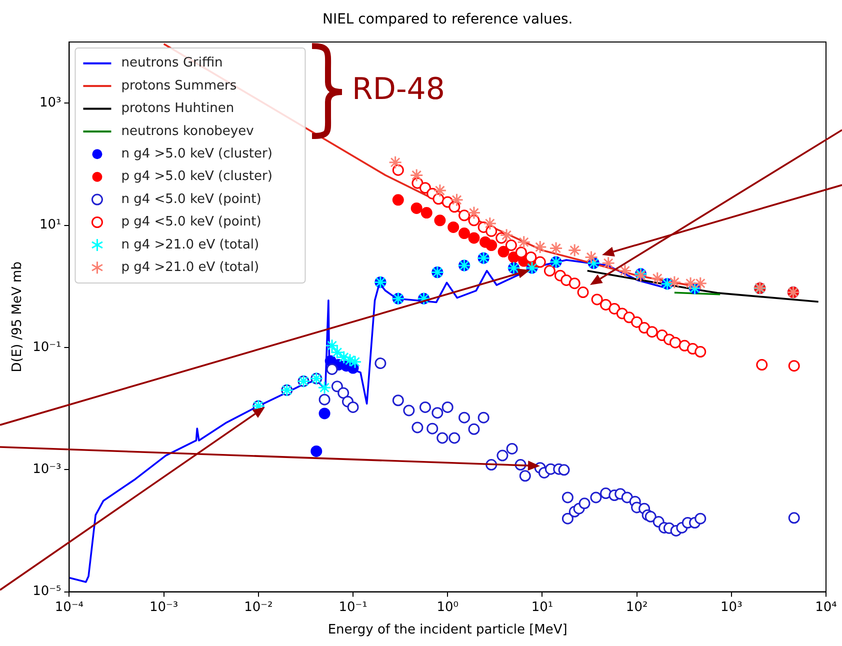 The width and height of the screenshot is (842, 646). I want to click on x-axis-title: Energy of the incident particle [MeV], so click(448, 630).